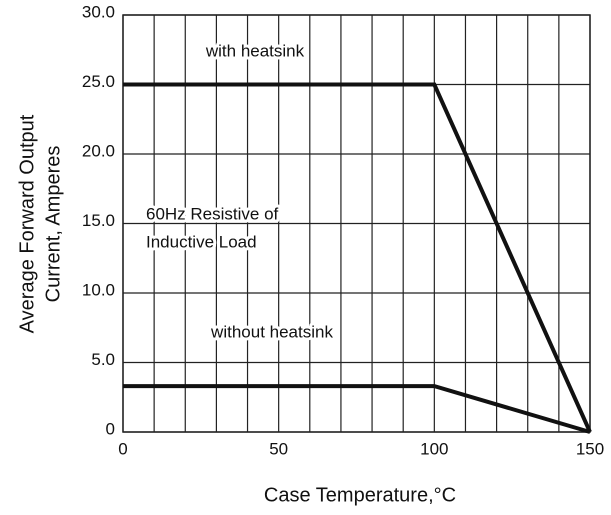  Describe the element at coordinates (212, 213) in the screenshot. I see `annotation: 60Hz Resistive of` at that location.